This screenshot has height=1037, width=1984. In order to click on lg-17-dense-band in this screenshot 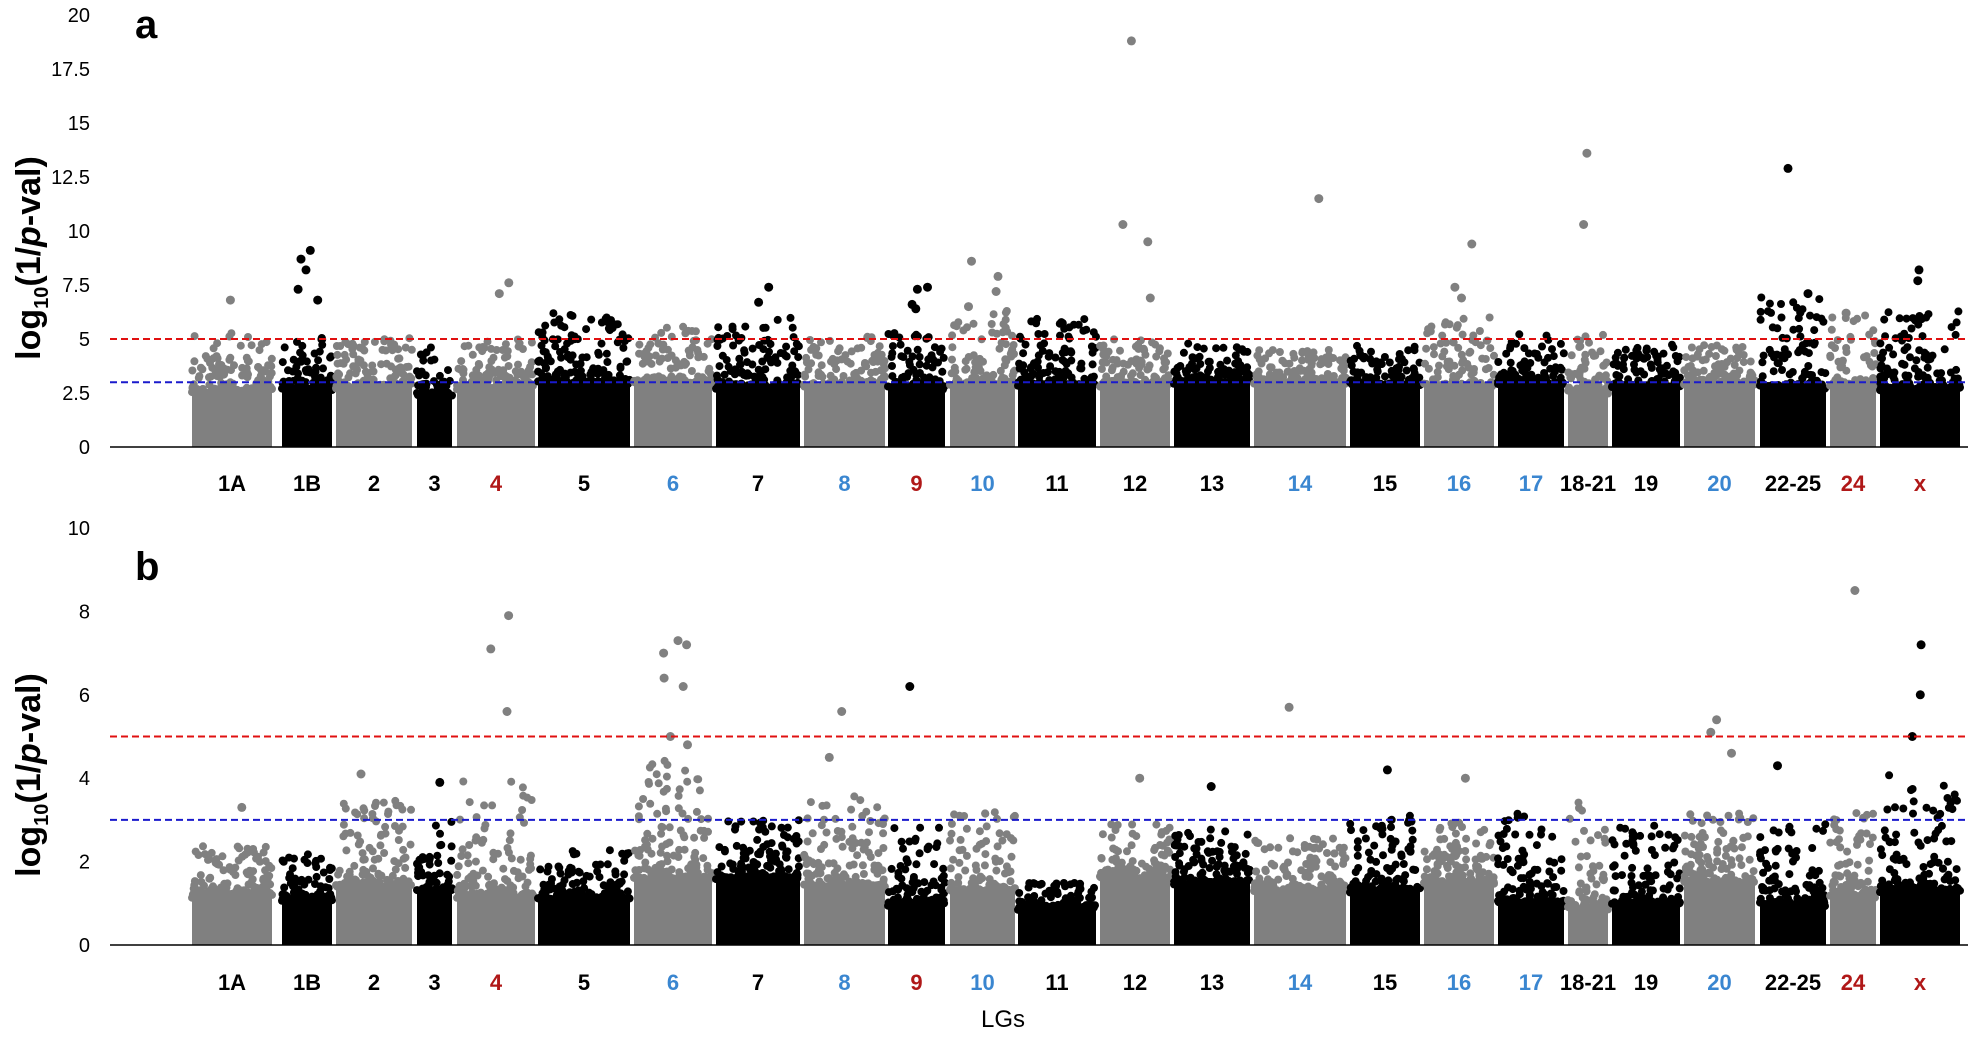, I will do `click(1531, 415)`.